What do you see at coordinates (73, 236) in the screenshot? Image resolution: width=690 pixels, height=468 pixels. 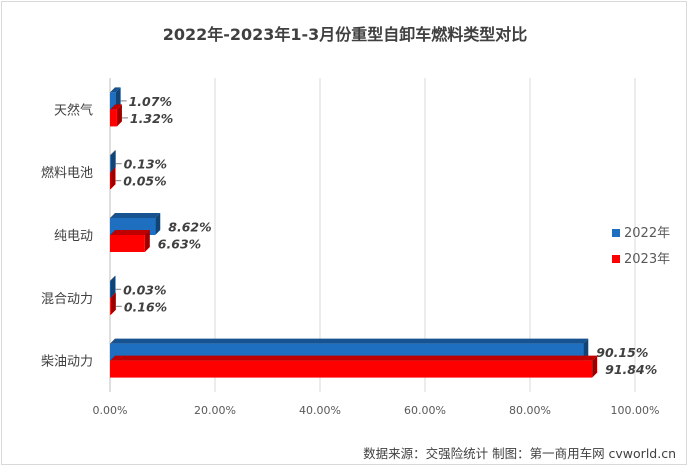 I see `category-label: 纯电动` at bounding box center [73, 236].